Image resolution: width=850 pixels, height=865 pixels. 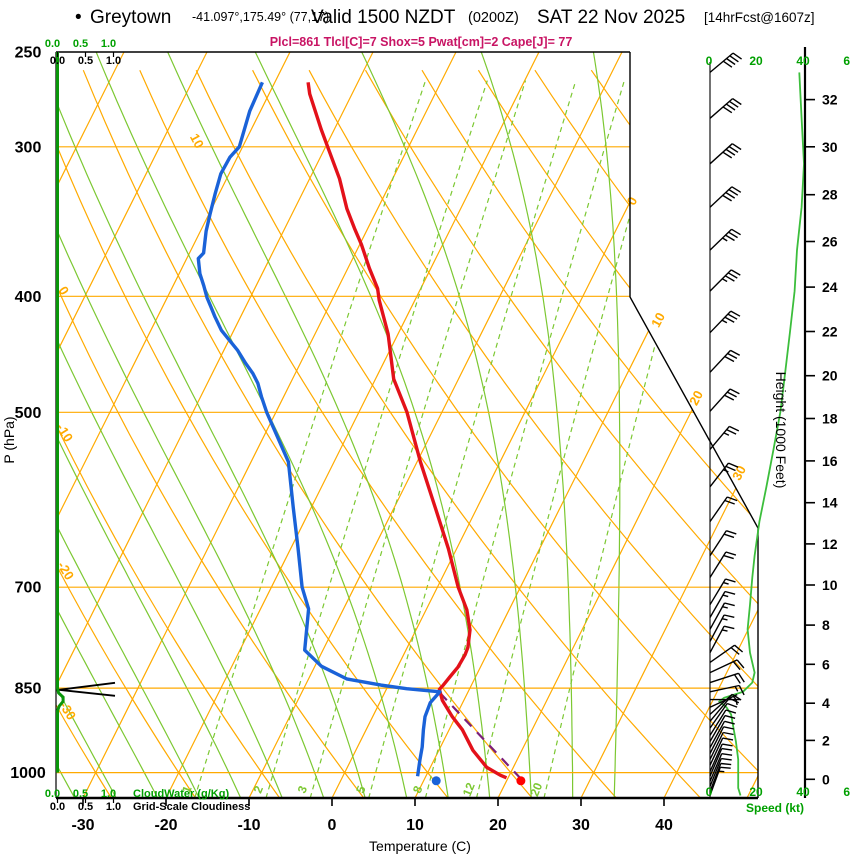 What do you see at coordinates (658, 320) in the screenshot?
I see `isotherm-label: 10` at bounding box center [658, 320].